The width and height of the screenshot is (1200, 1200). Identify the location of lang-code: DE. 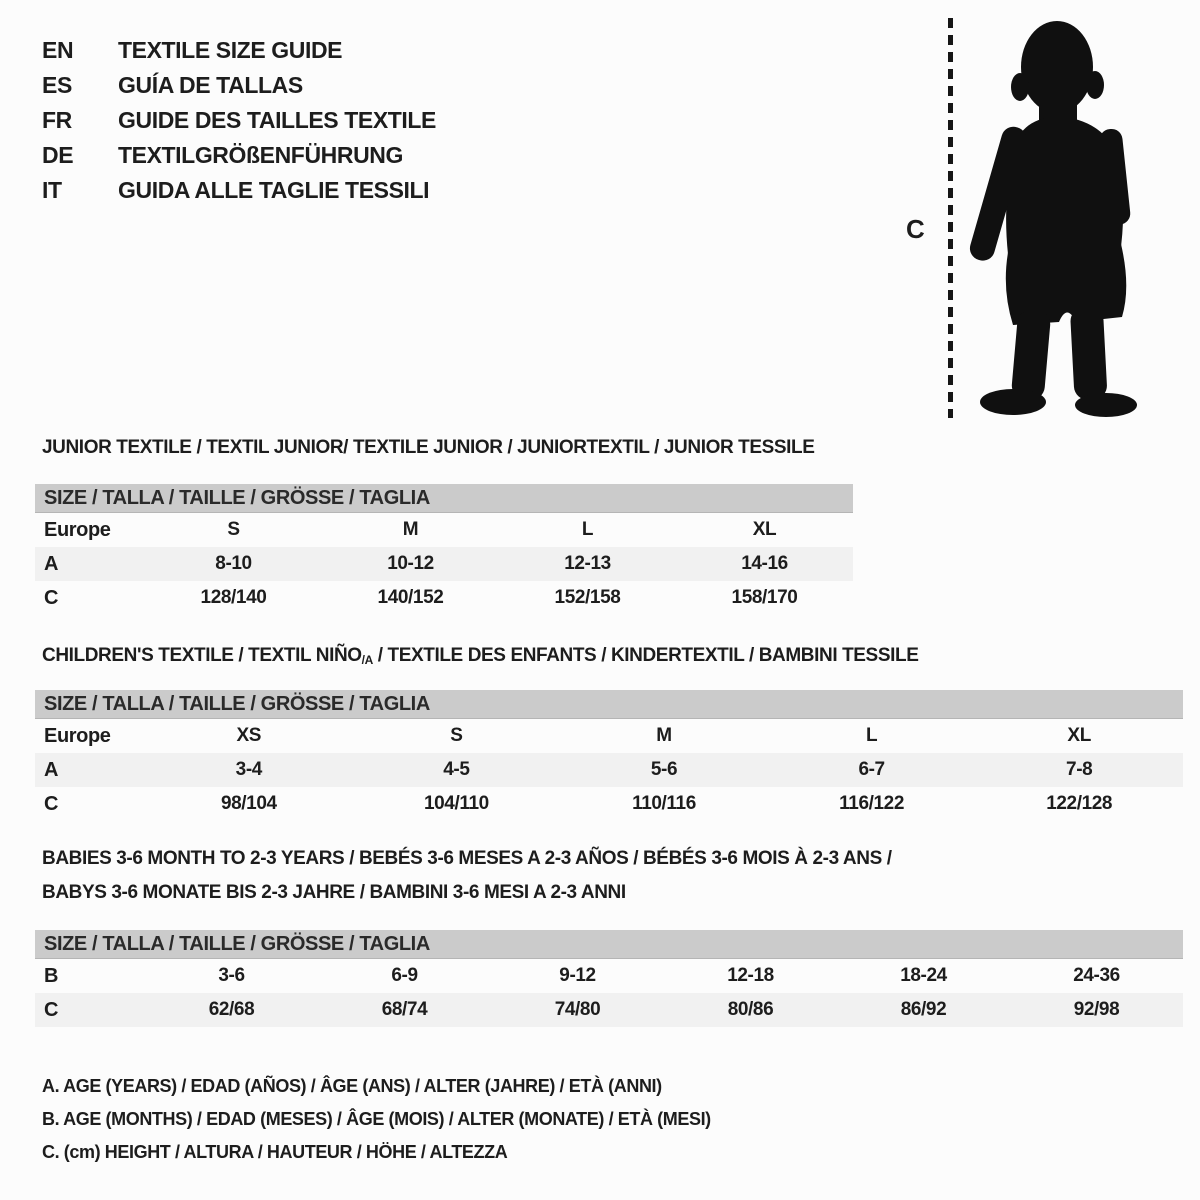
(58, 155).